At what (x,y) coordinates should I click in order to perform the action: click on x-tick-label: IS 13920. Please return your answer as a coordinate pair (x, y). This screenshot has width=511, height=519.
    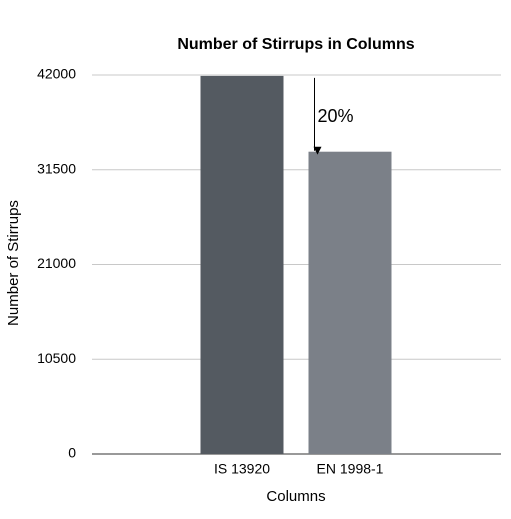
    Looking at the image, I should click on (242, 469).